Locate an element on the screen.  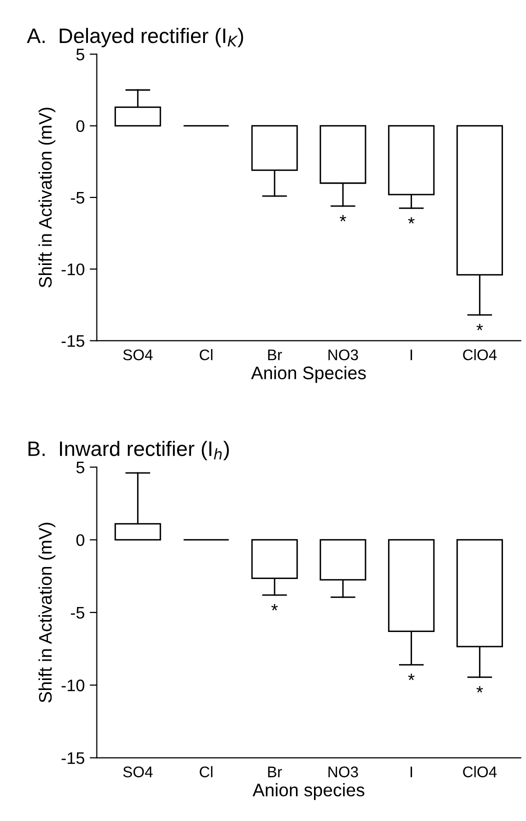
x-axis-title: Anion species is located at coordinates (308, 791).